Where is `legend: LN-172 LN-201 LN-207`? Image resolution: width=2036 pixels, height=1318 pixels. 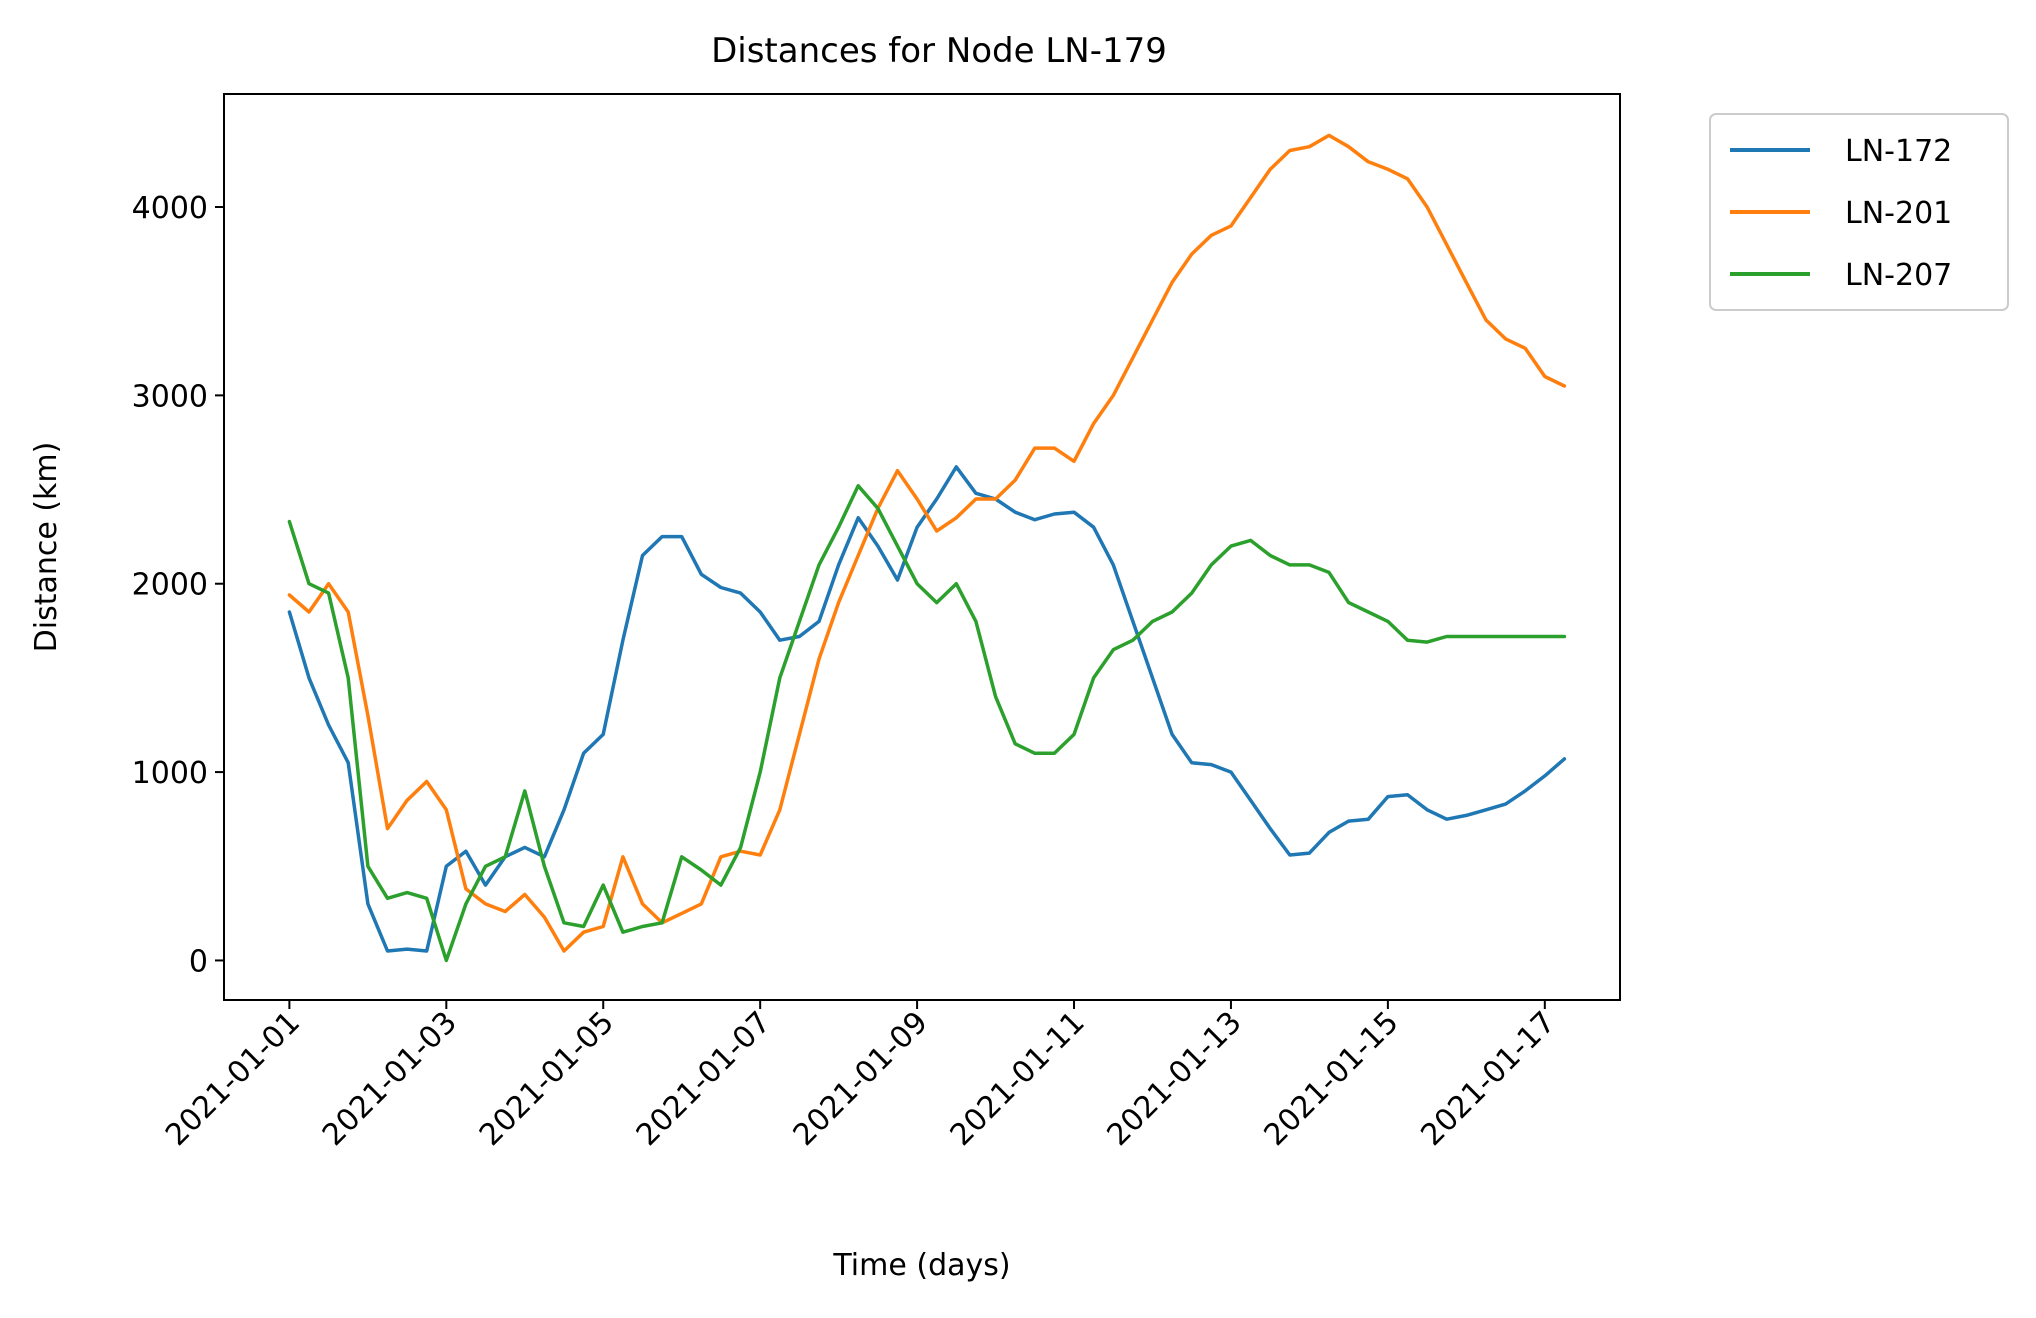
legend: LN-172 LN-201 LN-207 is located at coordinates (1859, 212).